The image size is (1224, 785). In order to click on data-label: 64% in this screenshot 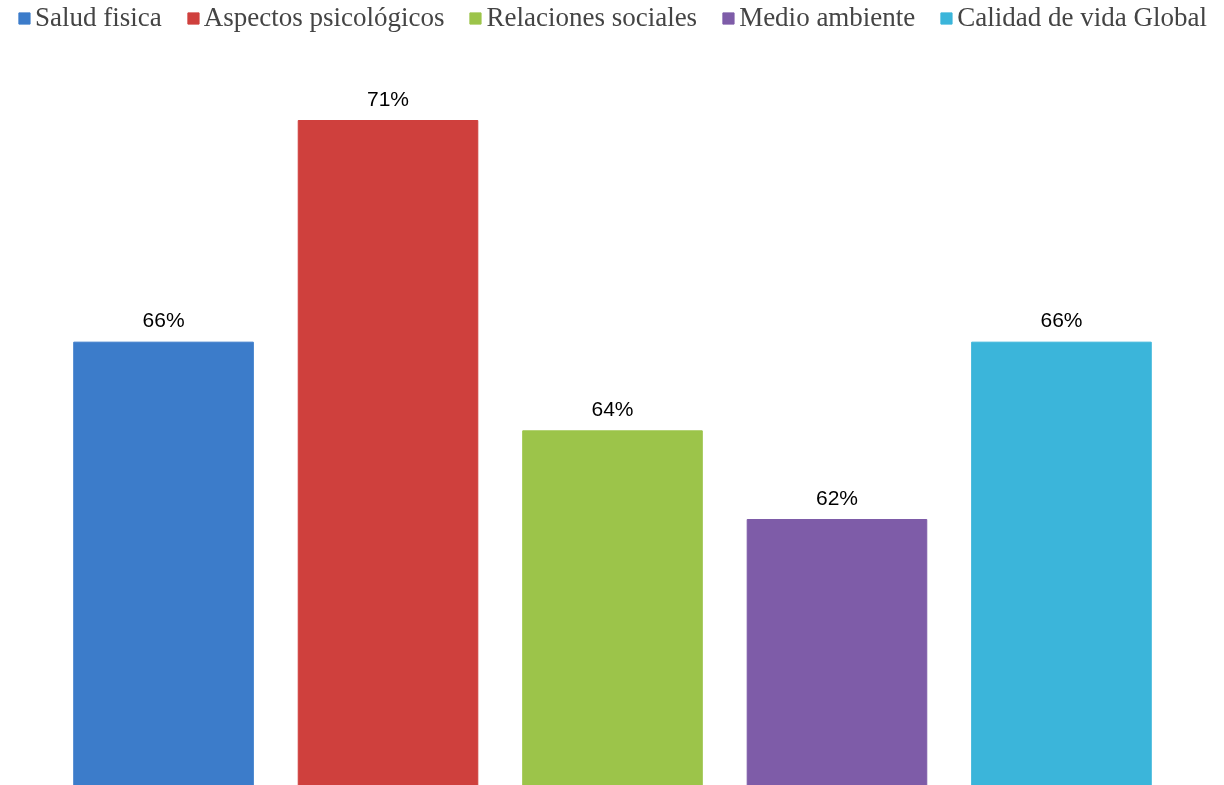, I will do `click(612, 408)`.